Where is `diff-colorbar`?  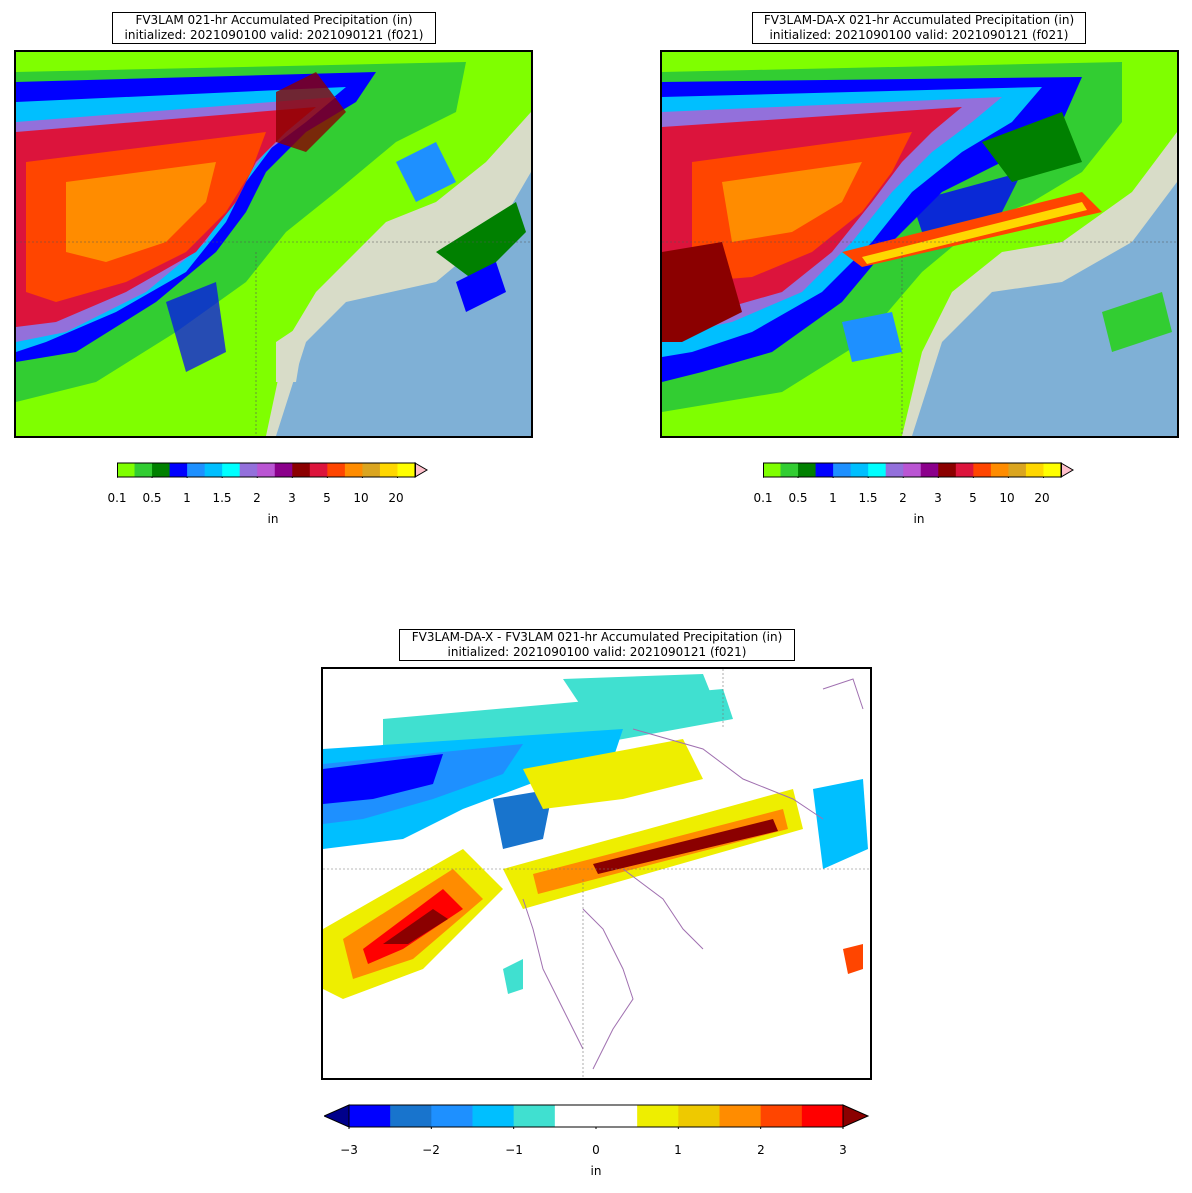
diff-colorbar is located at coordinates (596, 1116).